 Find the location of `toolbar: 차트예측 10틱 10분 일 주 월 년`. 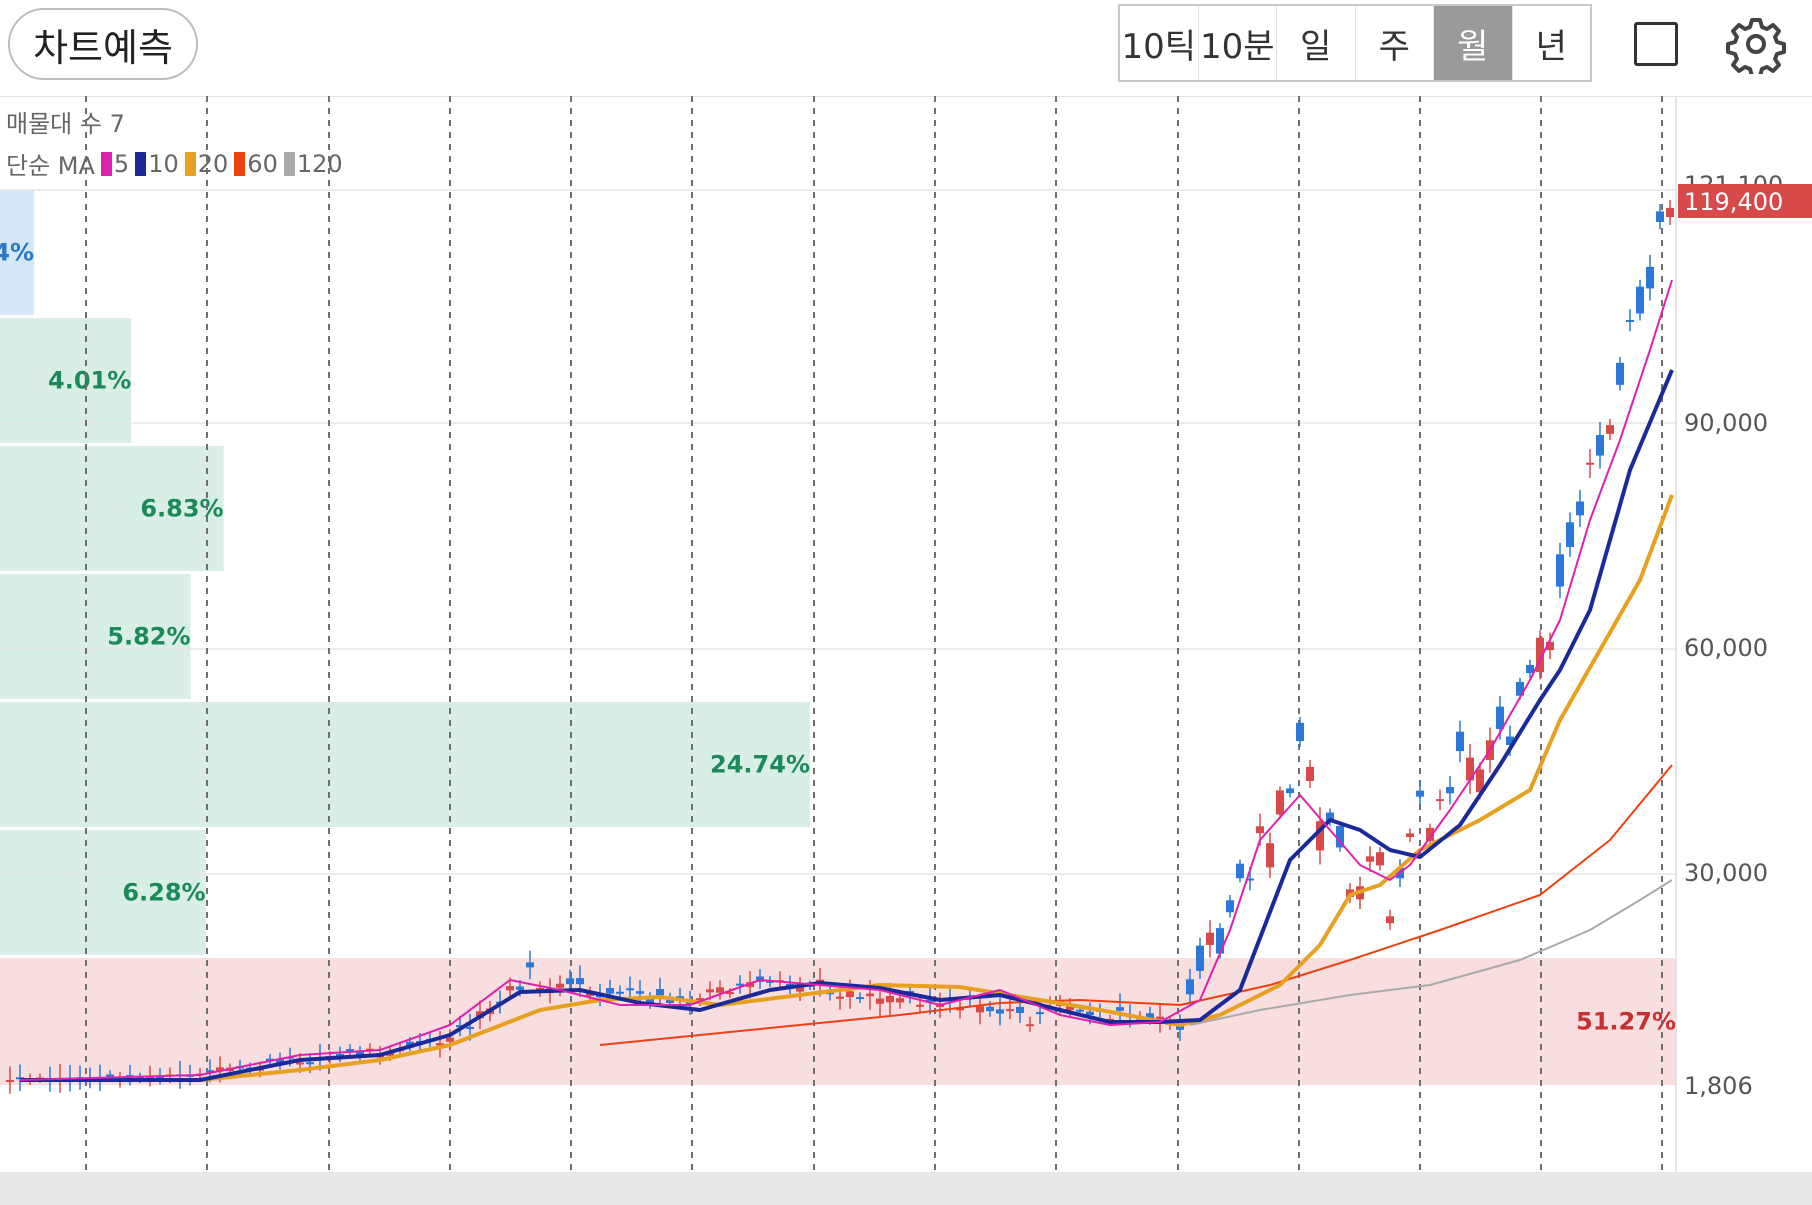

toolbar: 차트예측 10틱 10분 일 주 월 년 is located at coordinates (906, 48).